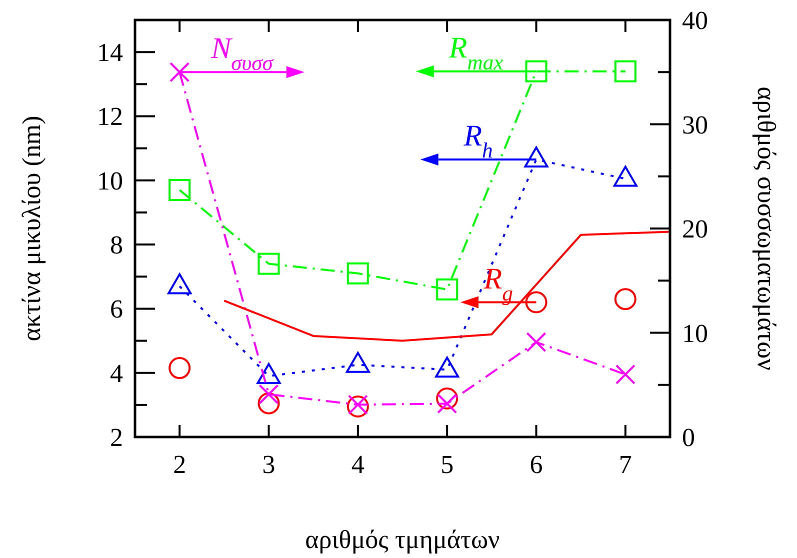  Describe the element at coordinates (688, 437) in the screenshot. I see `y2-tick-label: 0` at that location.